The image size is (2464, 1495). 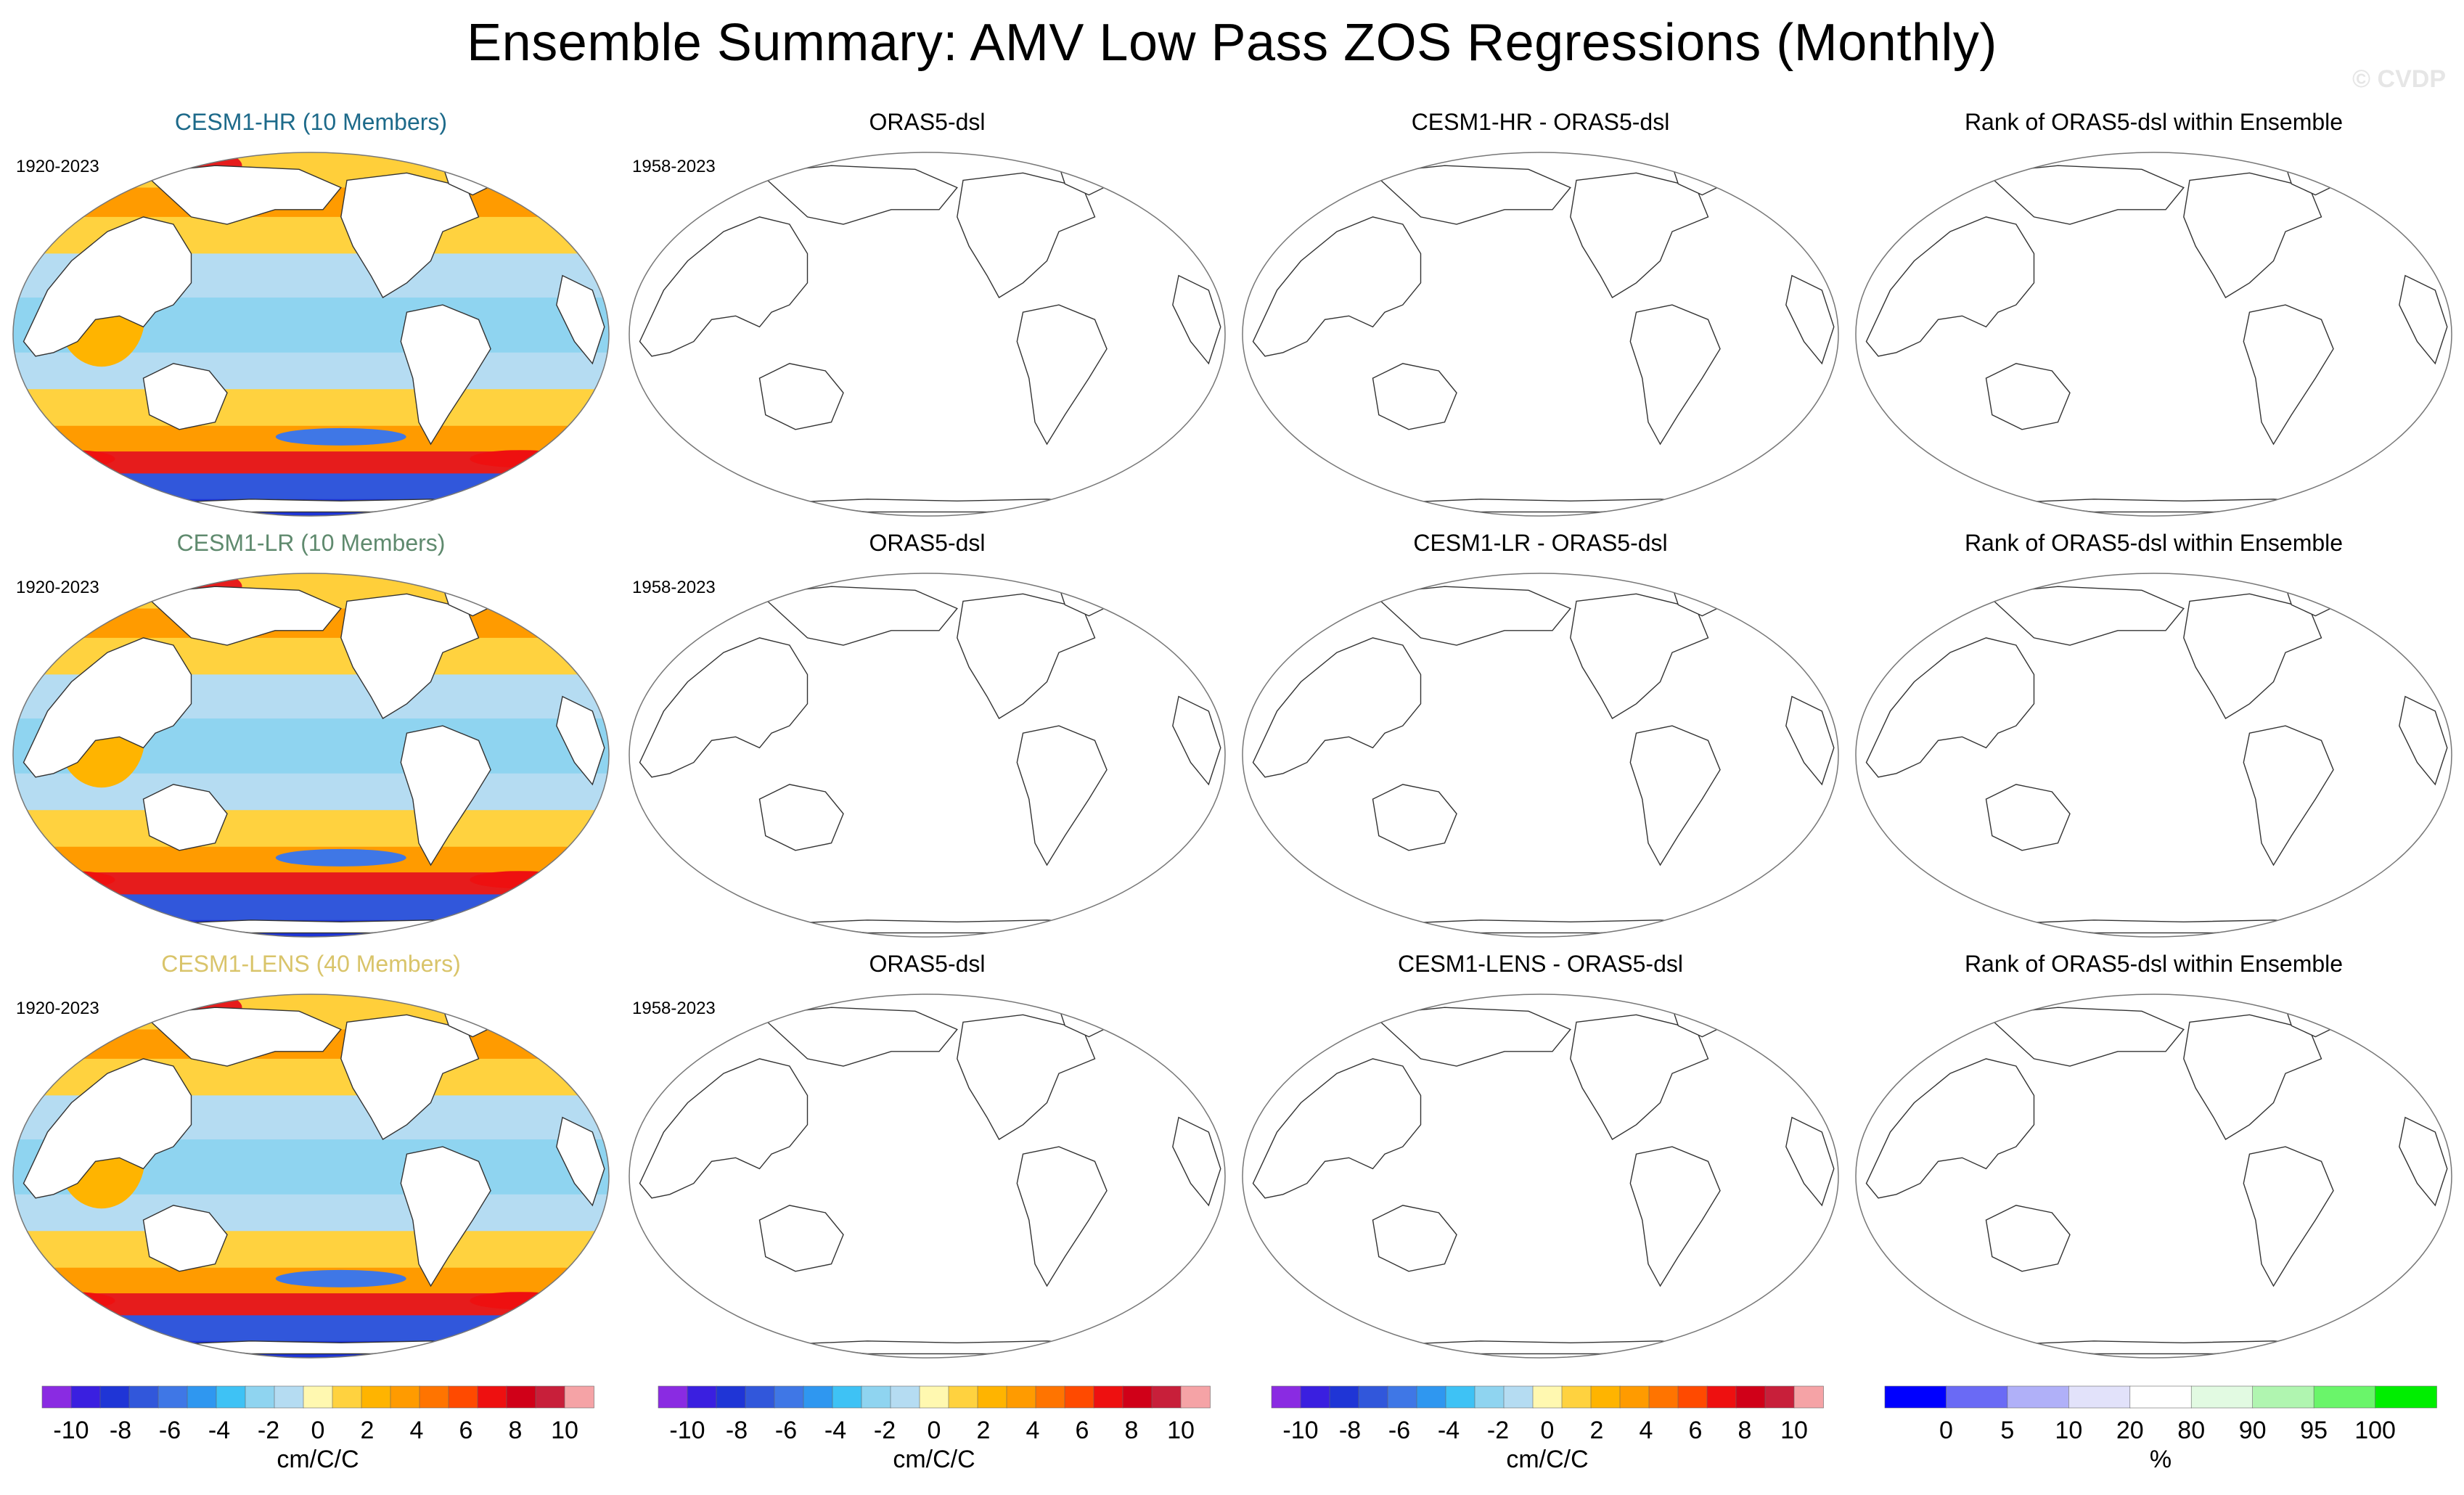 I want to click on colorbar-tick-label: -4, so click(x=219, y=1430).